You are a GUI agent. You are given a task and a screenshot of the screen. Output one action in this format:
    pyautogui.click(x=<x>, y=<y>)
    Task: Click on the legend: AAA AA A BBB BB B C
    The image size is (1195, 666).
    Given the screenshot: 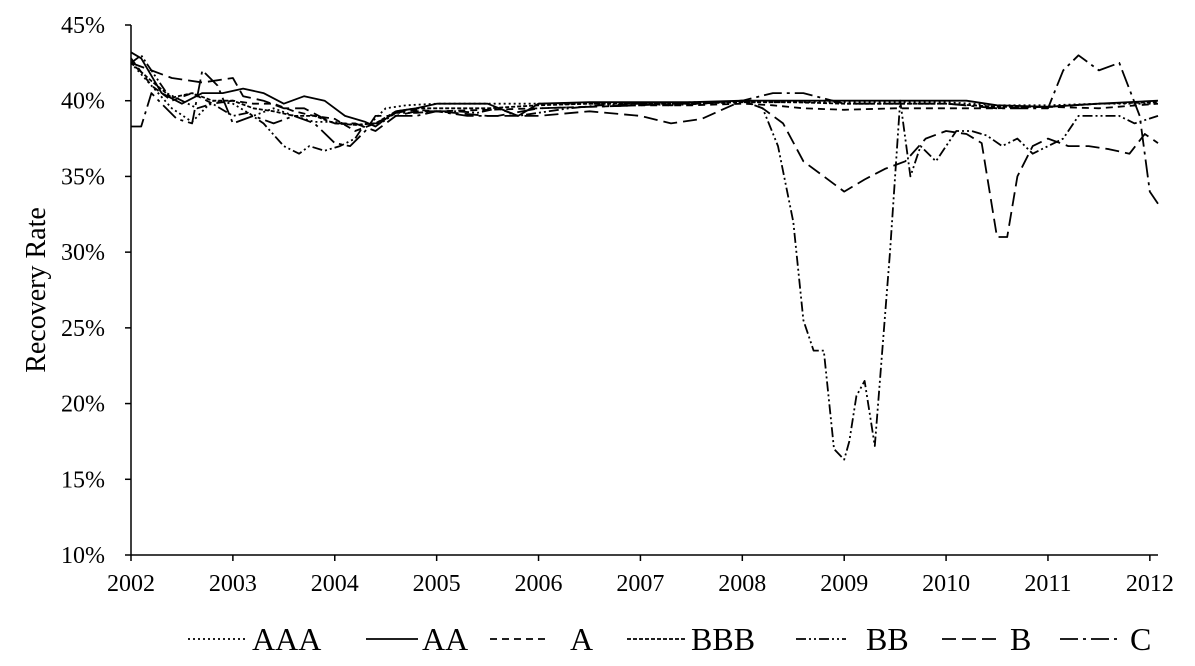 What is the action you would take?
    pyautogui.click(x=669, y=639)
    